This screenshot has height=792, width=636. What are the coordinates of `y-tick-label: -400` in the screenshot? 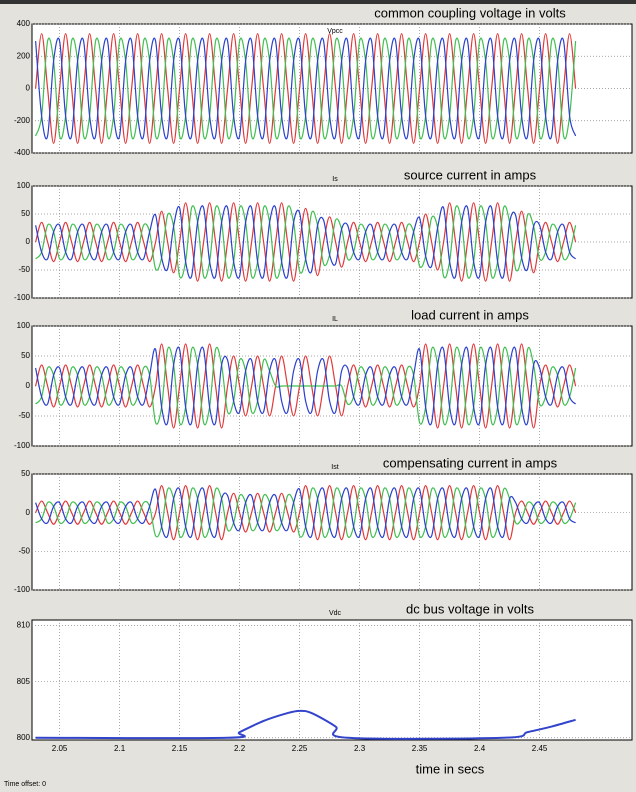 It's located at (22, 152).